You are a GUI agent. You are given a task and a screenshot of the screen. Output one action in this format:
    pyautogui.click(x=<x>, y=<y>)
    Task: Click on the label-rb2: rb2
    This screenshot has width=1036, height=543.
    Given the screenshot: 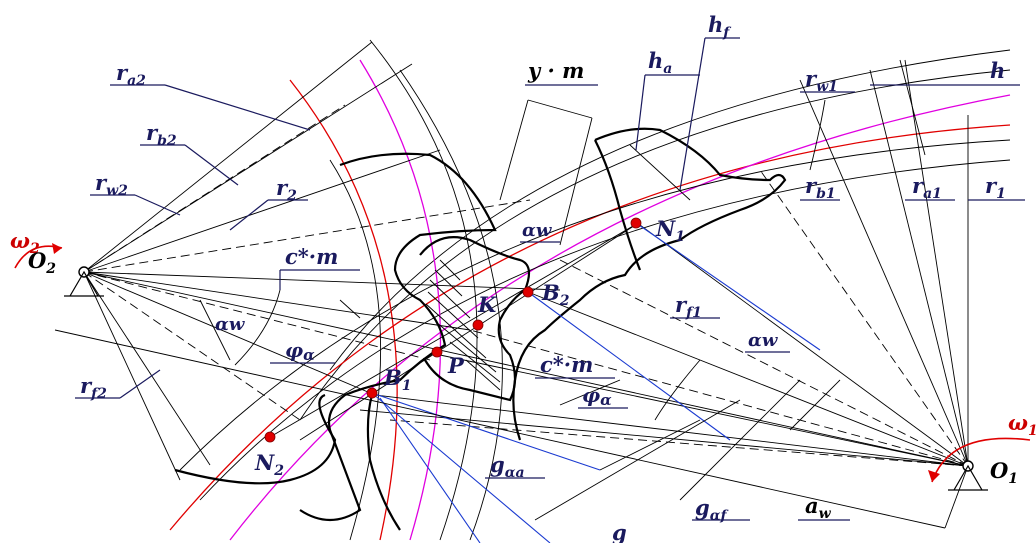 What is the action you would take?
    pyautogui.click(x=161, y=134)
    